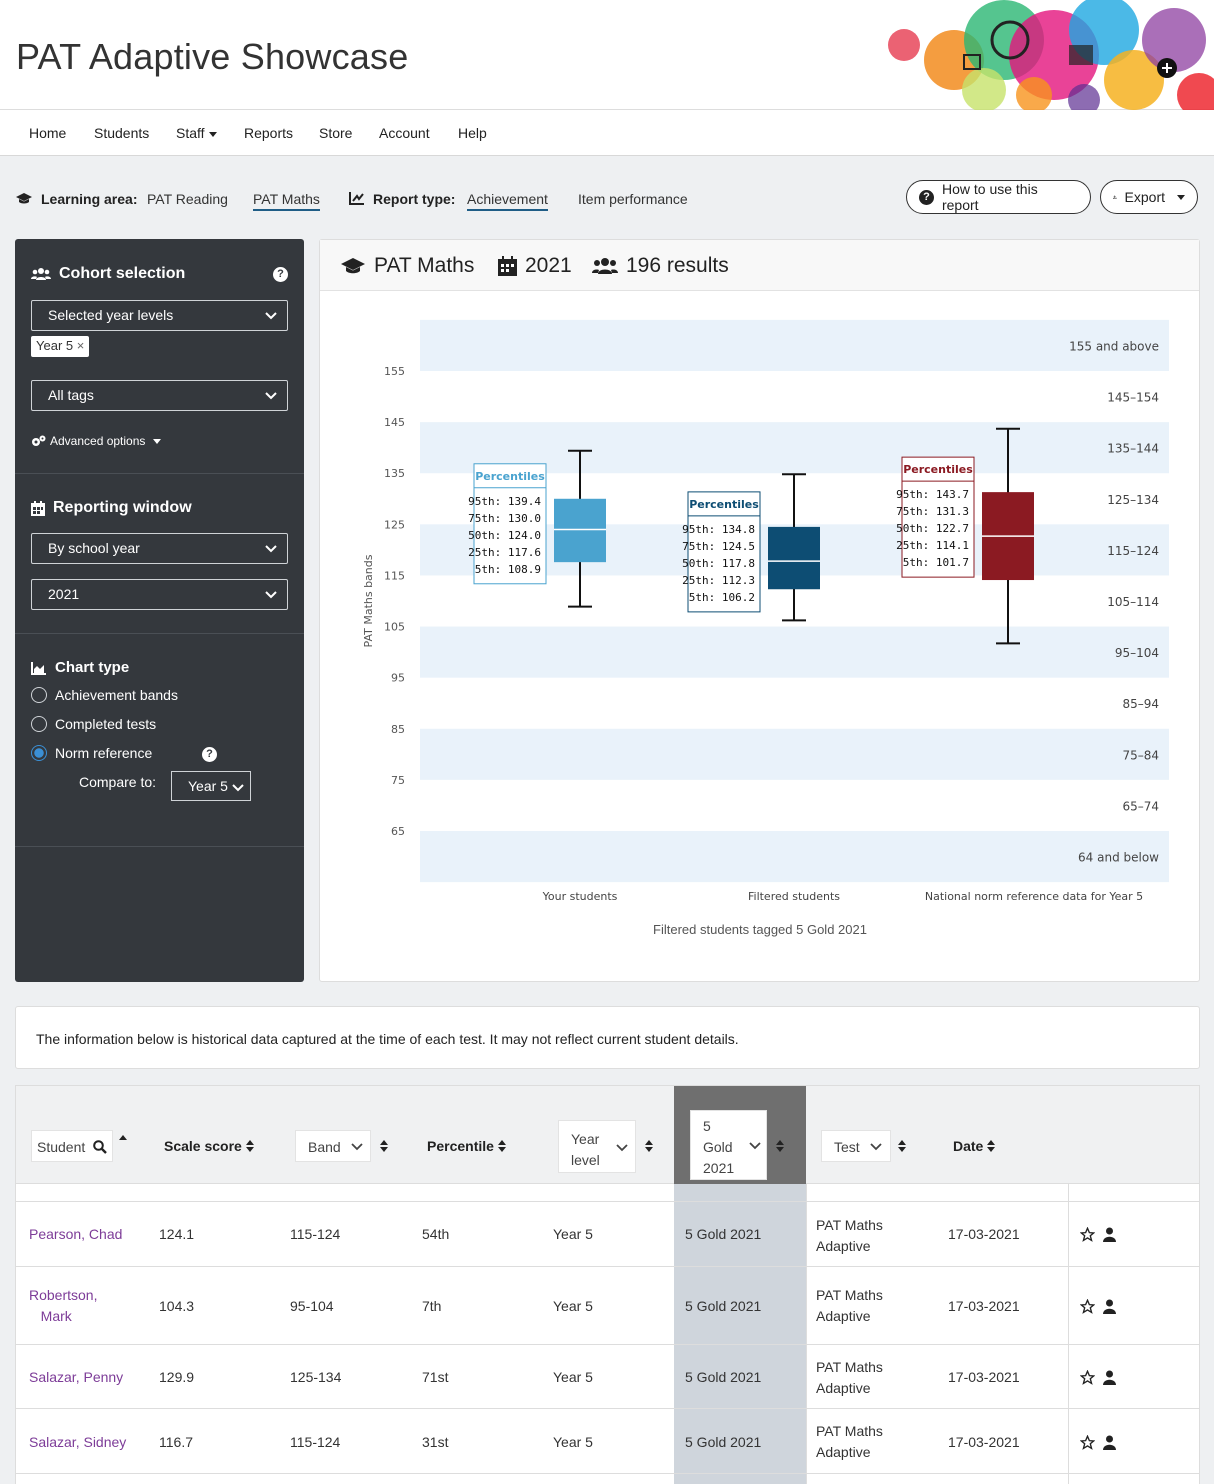 The height and width of the screenshot is (1484, 1214). Describe the element at coordinates (989, 197) in the screenshot. I see `how-to-use-label: How to use this report` at that location.